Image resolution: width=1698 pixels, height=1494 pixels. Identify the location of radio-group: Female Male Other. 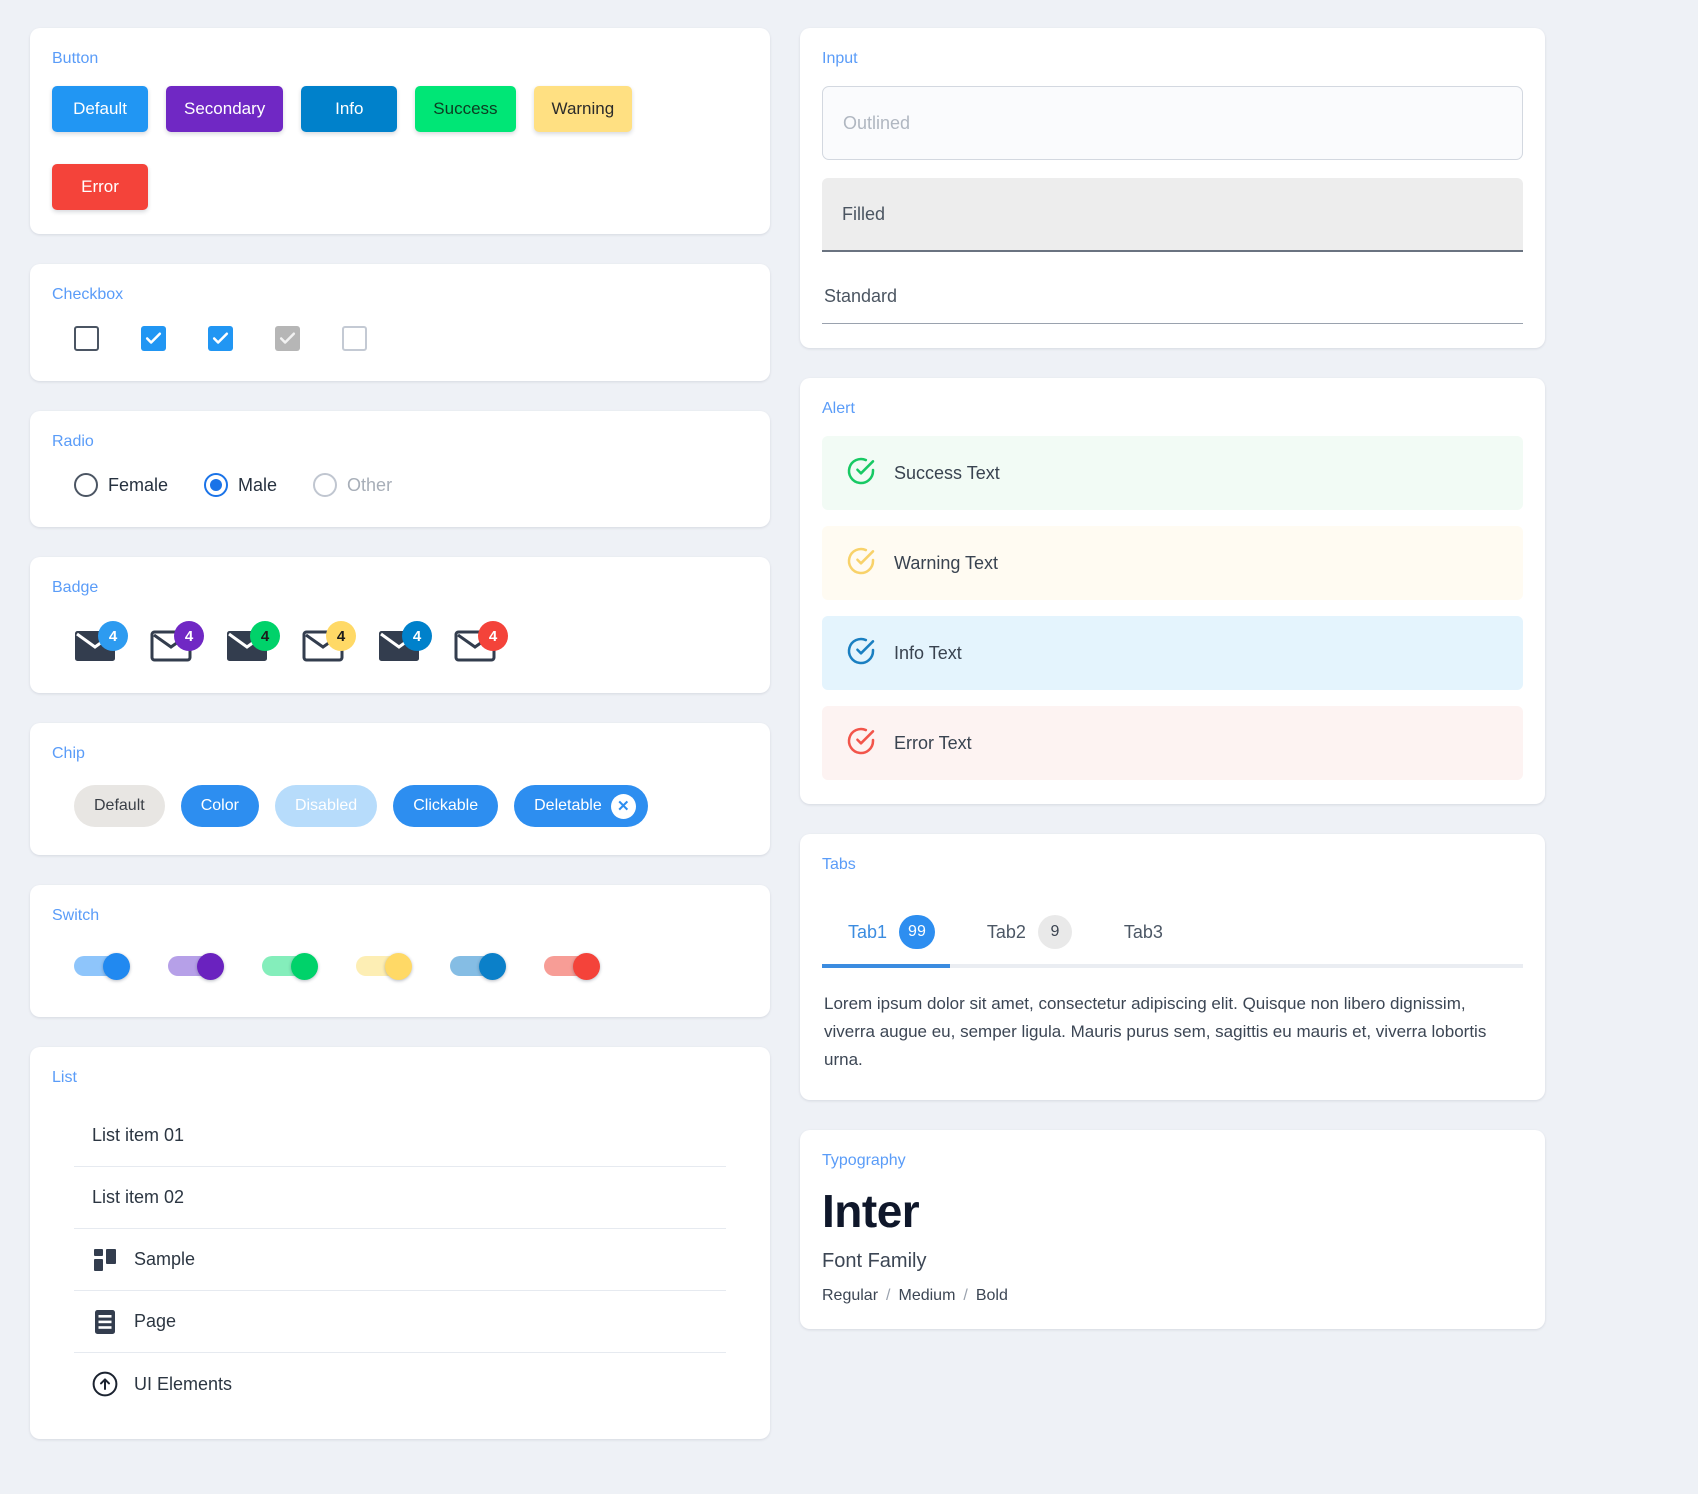
(400, 486).